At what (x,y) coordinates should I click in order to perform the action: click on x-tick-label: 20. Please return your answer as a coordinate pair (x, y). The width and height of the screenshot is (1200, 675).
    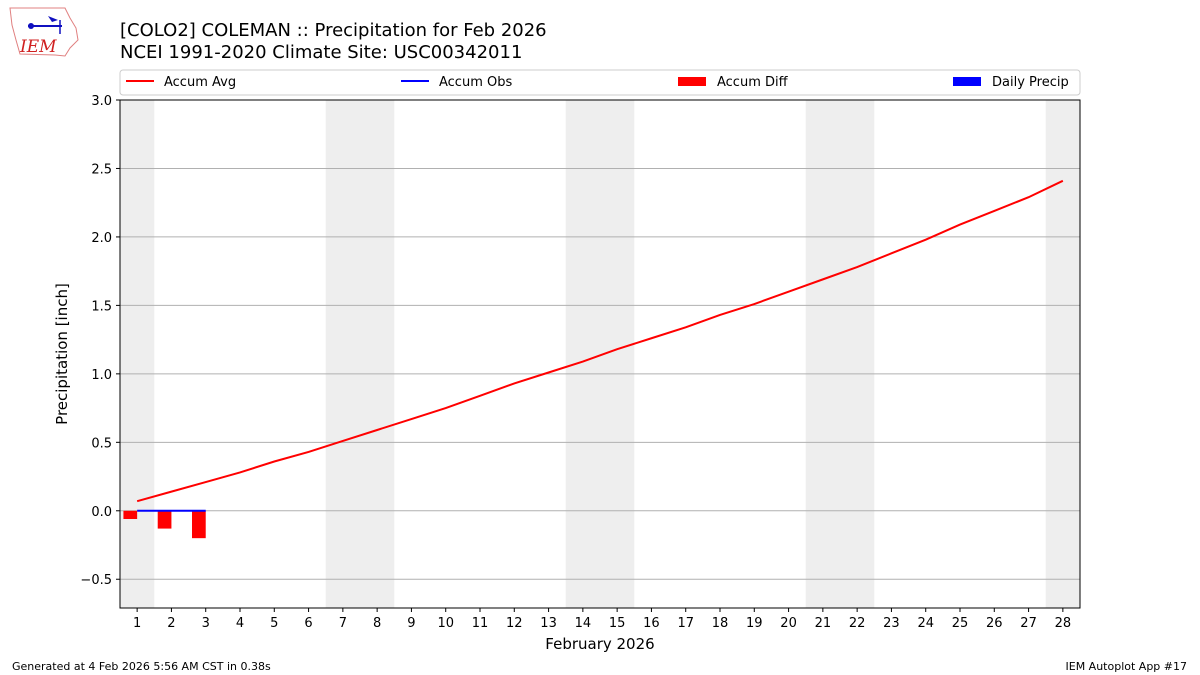
    Looking at the image, I should click on (788, 623).